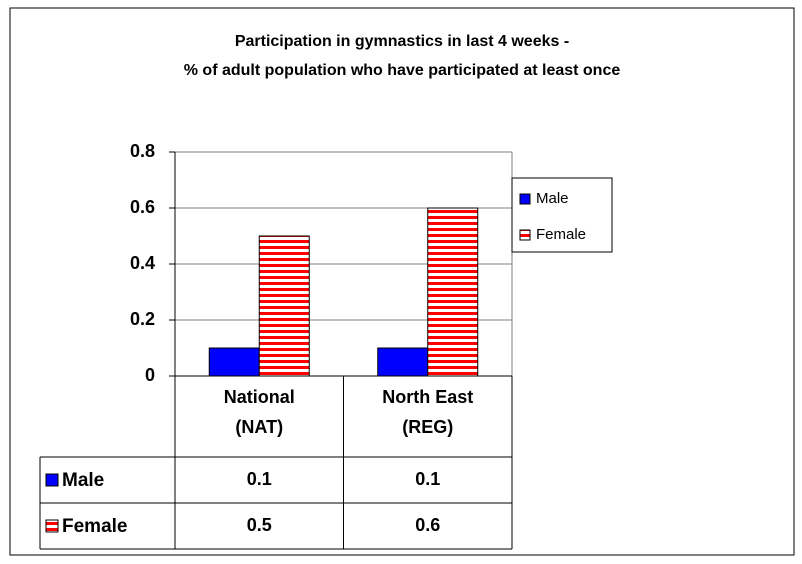 Image resolution: width=802 pixels, height=564 pixels. What do you see at coordinates (142, 151) in the screenshot?
I see `y-tick-label: 0.8` at bounding box center [142, 151].